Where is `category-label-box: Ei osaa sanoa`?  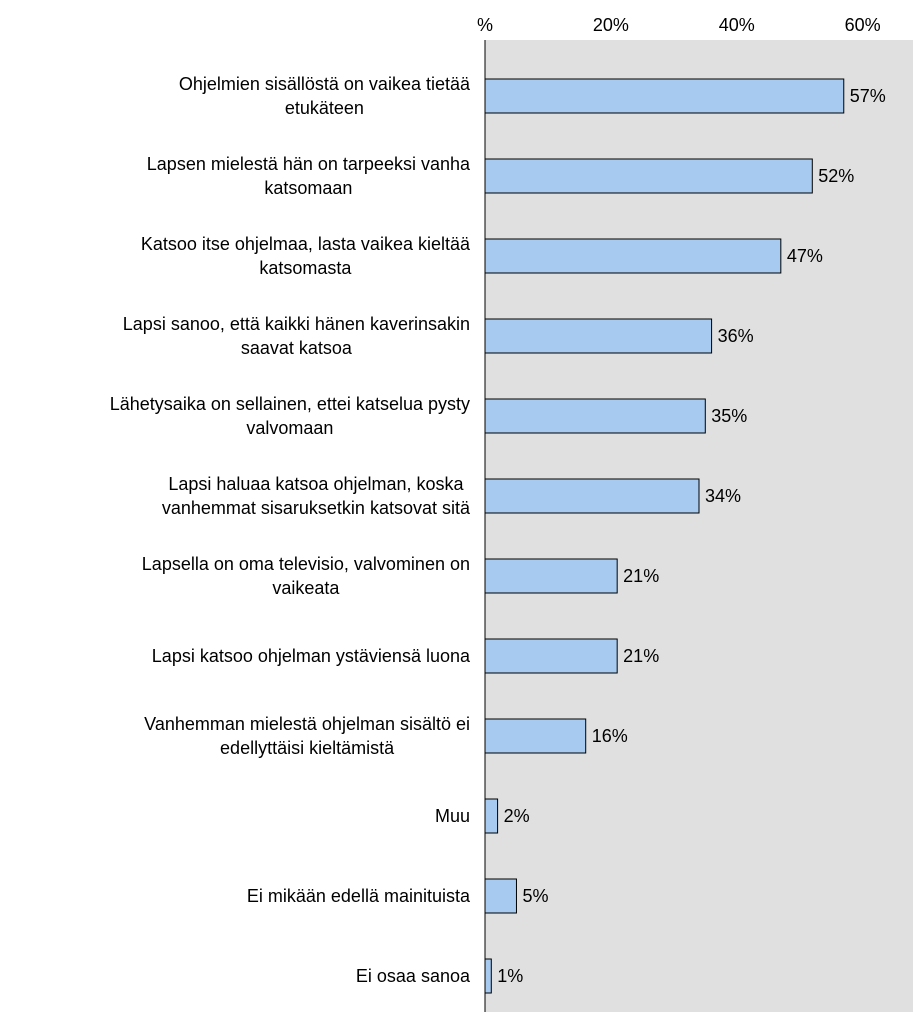 category-label-box: Ei osaa sanoa is located at coordinates (235, 976).